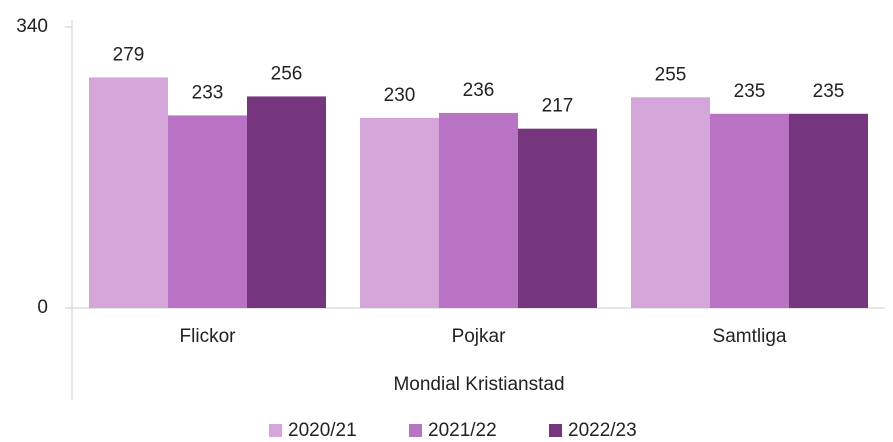 The image size is (893, 442). Describe the element at coordinates (478, 384) in the screenshot. I see `x-axis-title: Mondial Kristianstad` at that location.